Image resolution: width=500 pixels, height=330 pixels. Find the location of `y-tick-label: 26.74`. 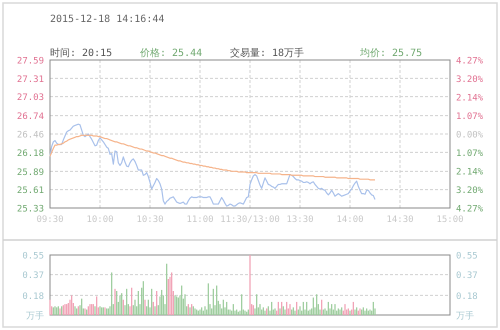

y-tick-label: 26.74 is located at coordinates (30, 117).